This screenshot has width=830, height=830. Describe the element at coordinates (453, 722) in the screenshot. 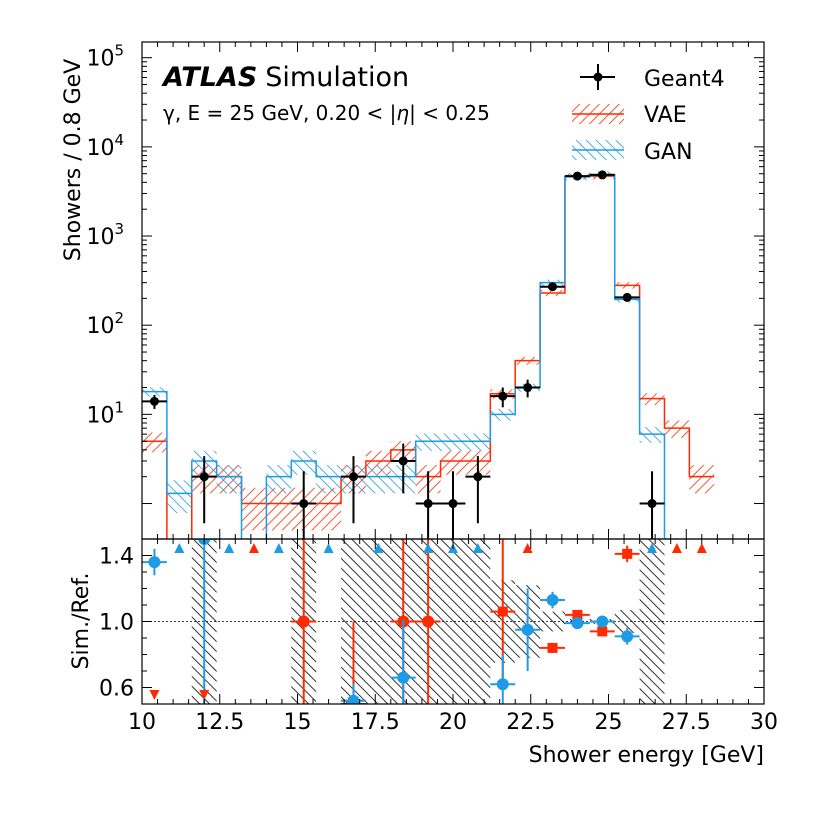

I see `ratio-x-tick-label: 20` at that location.